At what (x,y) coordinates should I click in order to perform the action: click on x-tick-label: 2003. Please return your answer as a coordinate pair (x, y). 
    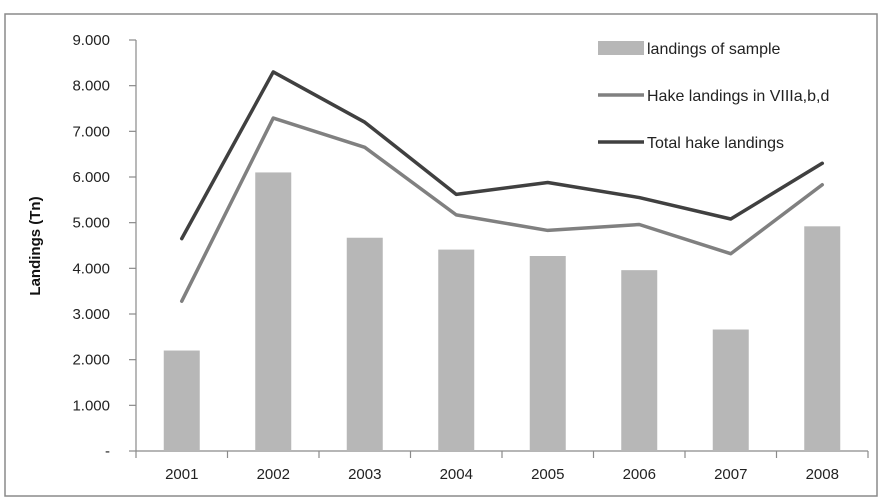
    Looking at the image, I should click on (364, 474).